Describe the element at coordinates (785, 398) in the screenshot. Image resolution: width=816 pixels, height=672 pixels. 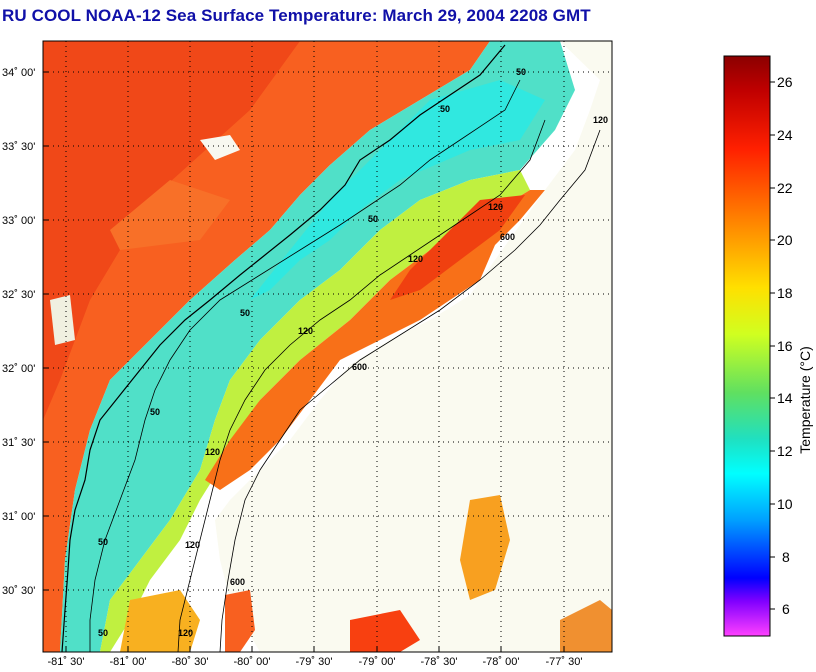
I see `colorbar-tick-label: 14` at that location.